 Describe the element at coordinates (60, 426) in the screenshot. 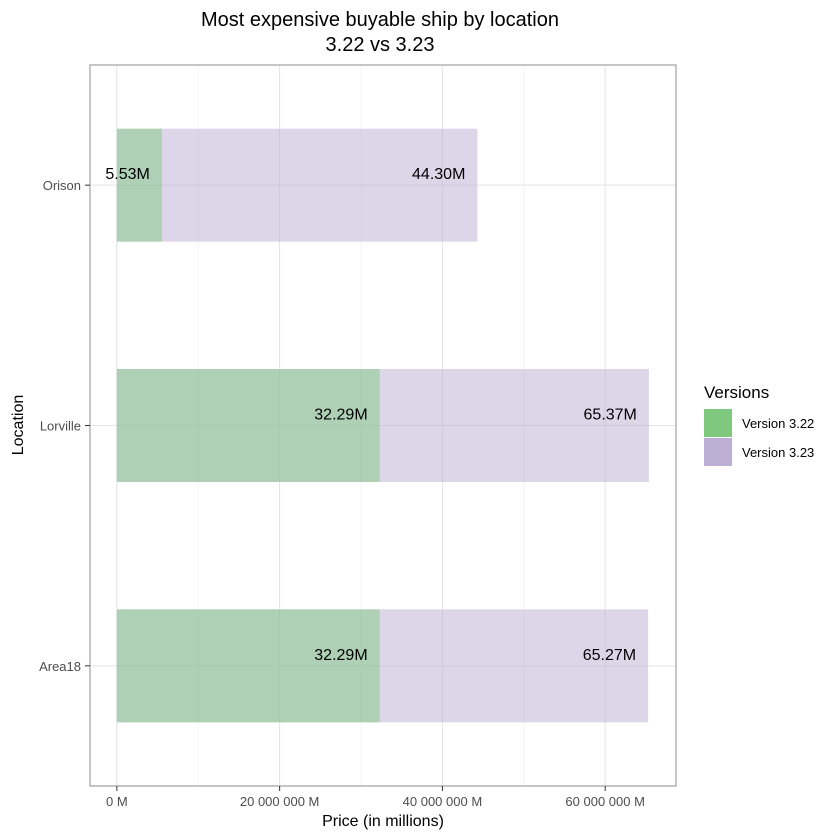

I see `y-tick-label: Lorville` at that location.